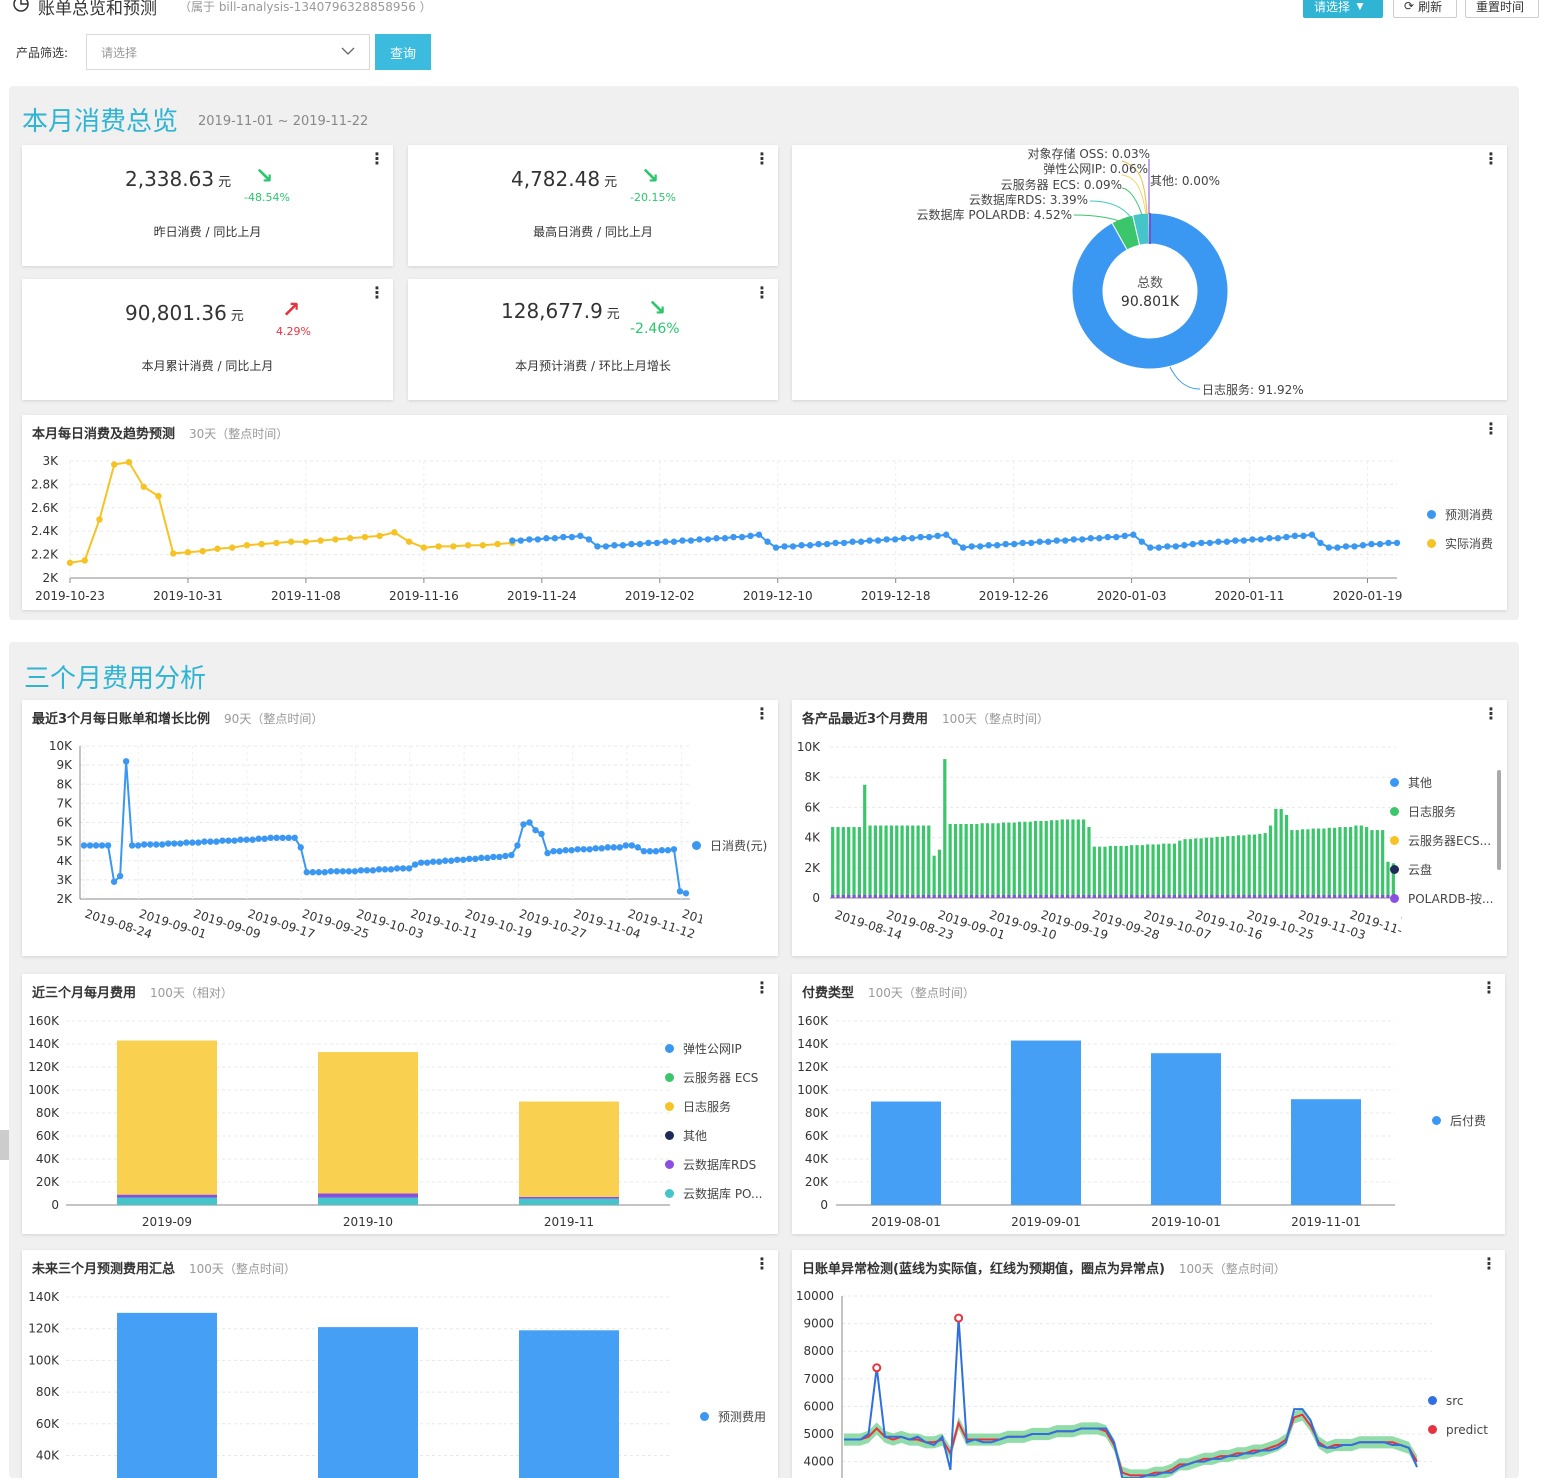  Describe the element at coordinates (403, 52) in the screenshot. I see `query-button: 查询` at that location.